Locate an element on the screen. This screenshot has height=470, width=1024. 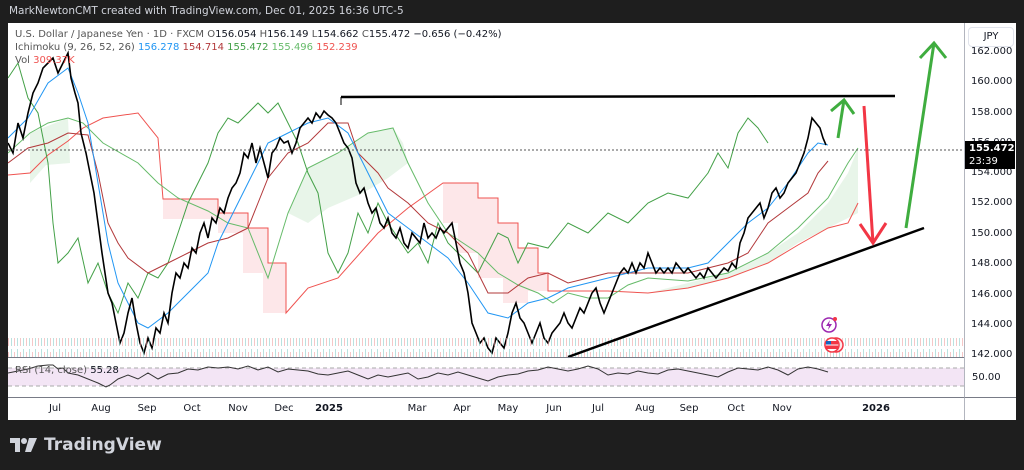
chikou-value: 155.472 is located at coordinates (248, 47).